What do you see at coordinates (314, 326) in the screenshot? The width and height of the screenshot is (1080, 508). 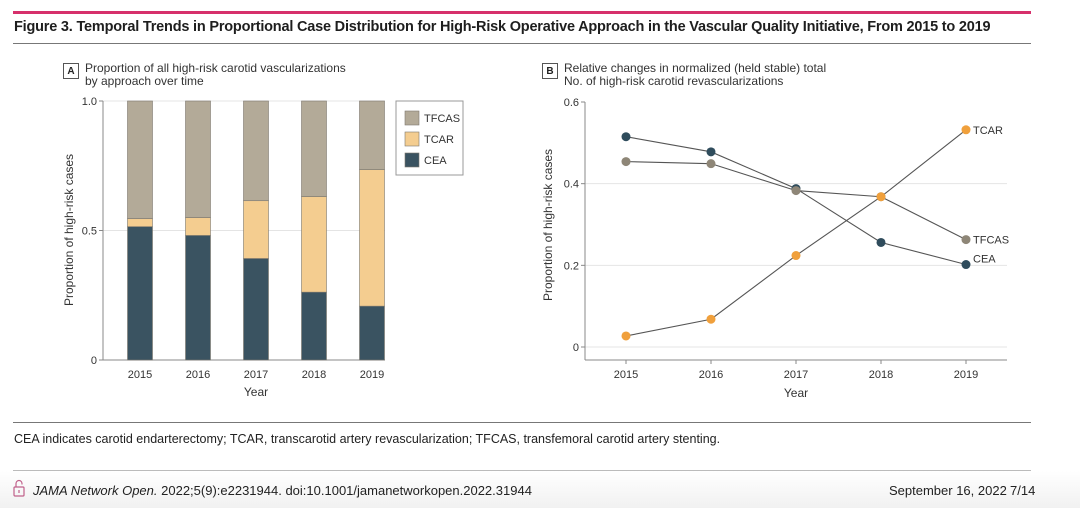 I see `bar-cea-2018` at bounding box center [314, 326].